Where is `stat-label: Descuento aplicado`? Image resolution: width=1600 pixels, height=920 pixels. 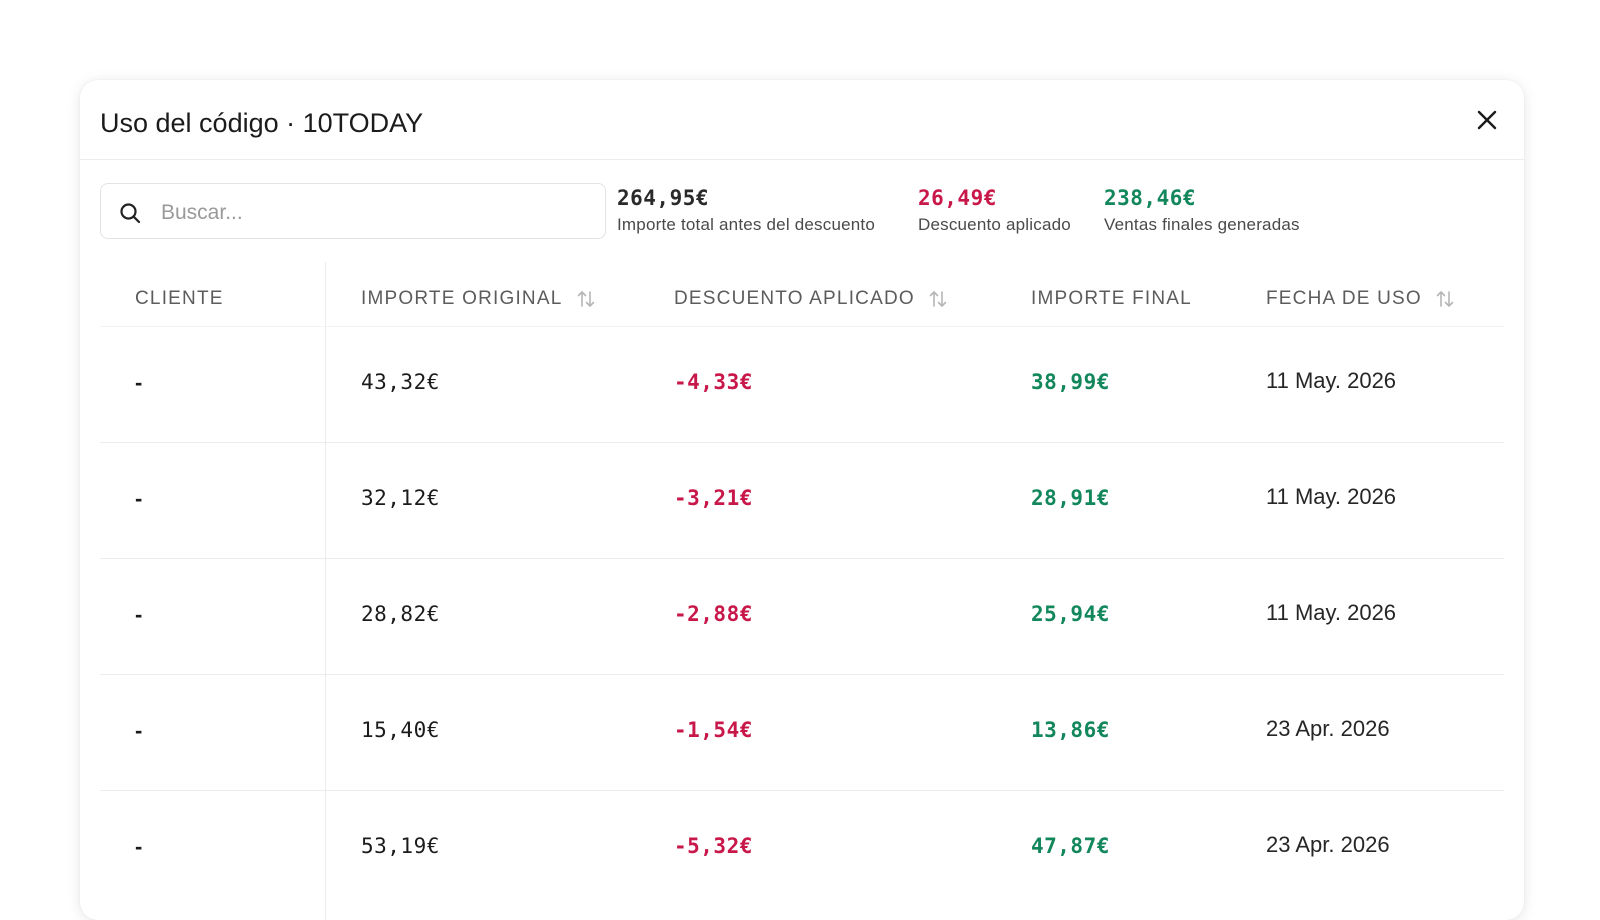
stat-label: Descuento aplicado is located at coordinates (994, 224).